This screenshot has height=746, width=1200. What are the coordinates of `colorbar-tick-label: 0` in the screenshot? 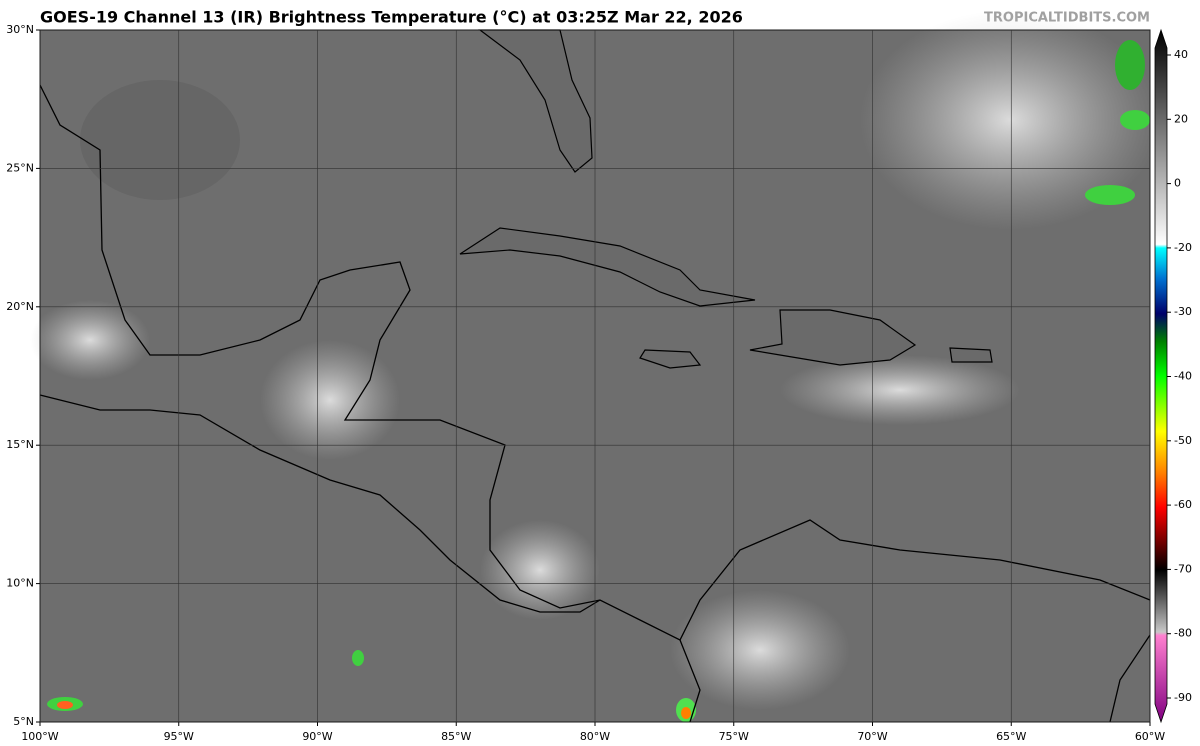 It's located at (1177, 183).